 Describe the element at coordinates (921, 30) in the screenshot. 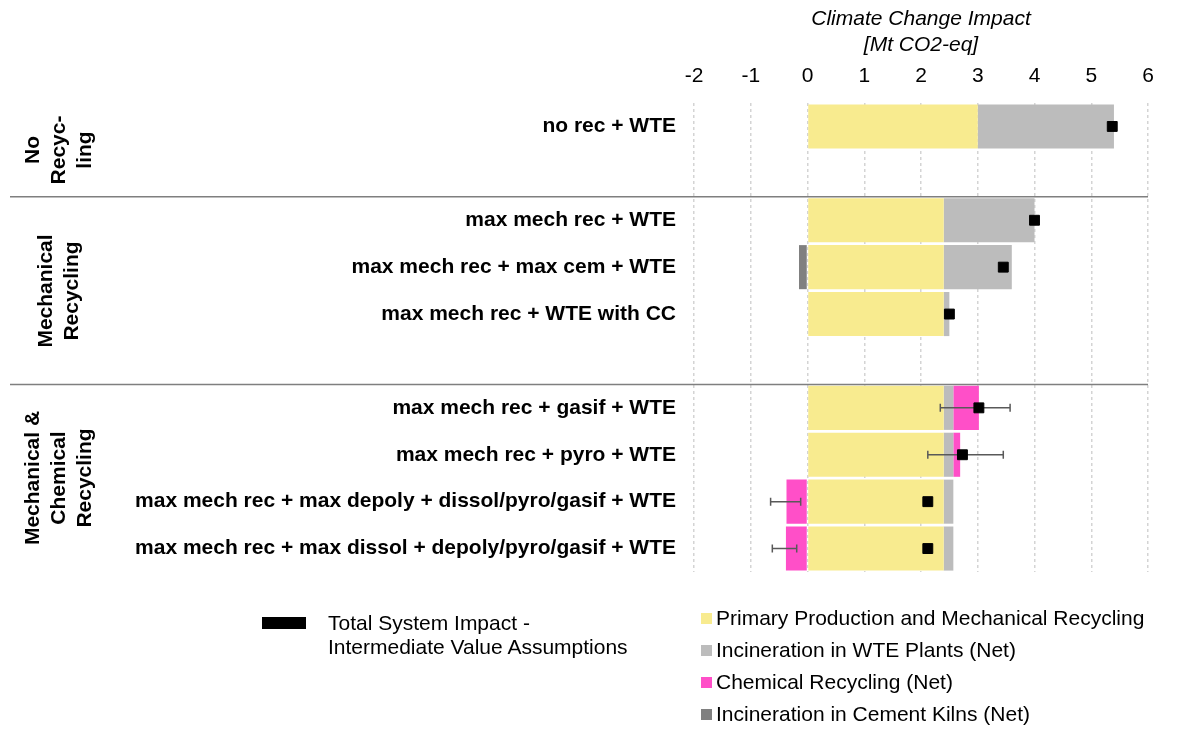

I see `x-axis-title: Climate Change Impact [Mt CO2-eq]` at that location.